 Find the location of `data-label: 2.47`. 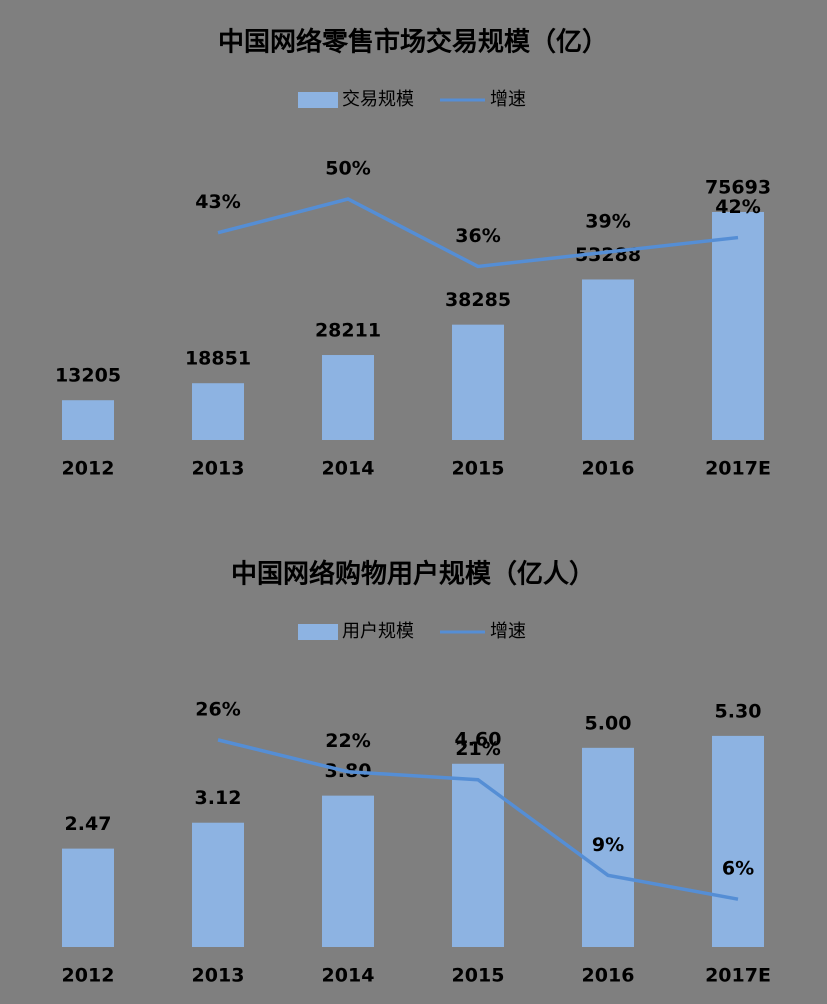

data-label: 2.47 is located at coordinates (88, 824).